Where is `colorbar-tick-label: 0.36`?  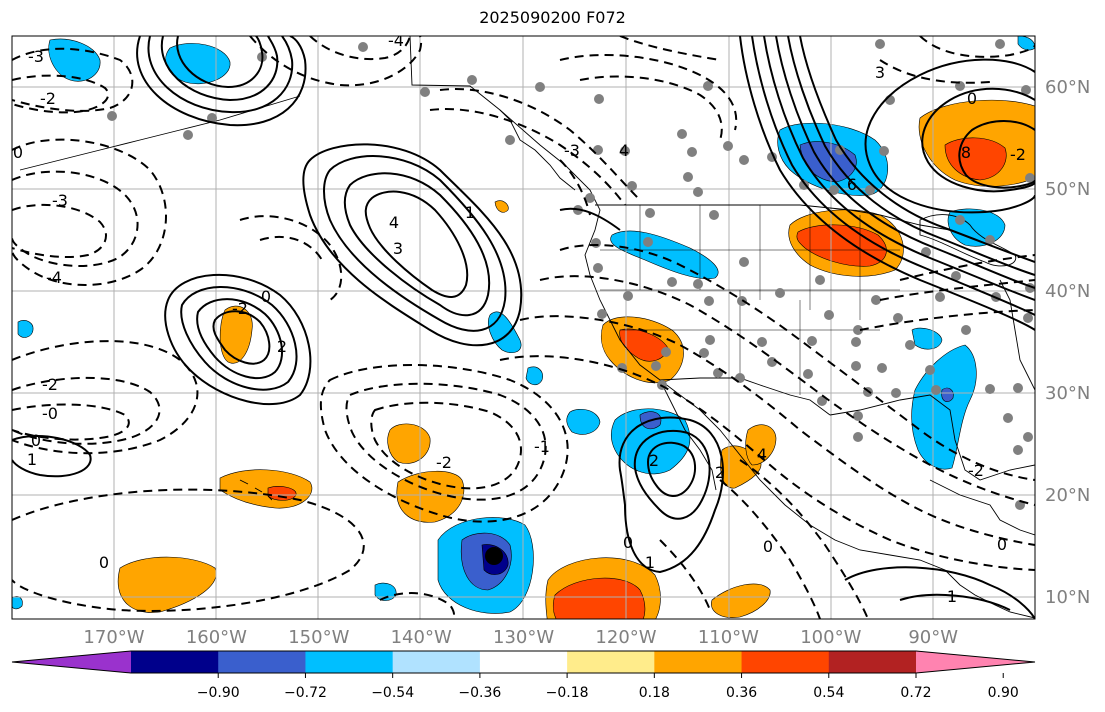 colorbar-tick-label: 0.36 is located at coordinates (741, 693).